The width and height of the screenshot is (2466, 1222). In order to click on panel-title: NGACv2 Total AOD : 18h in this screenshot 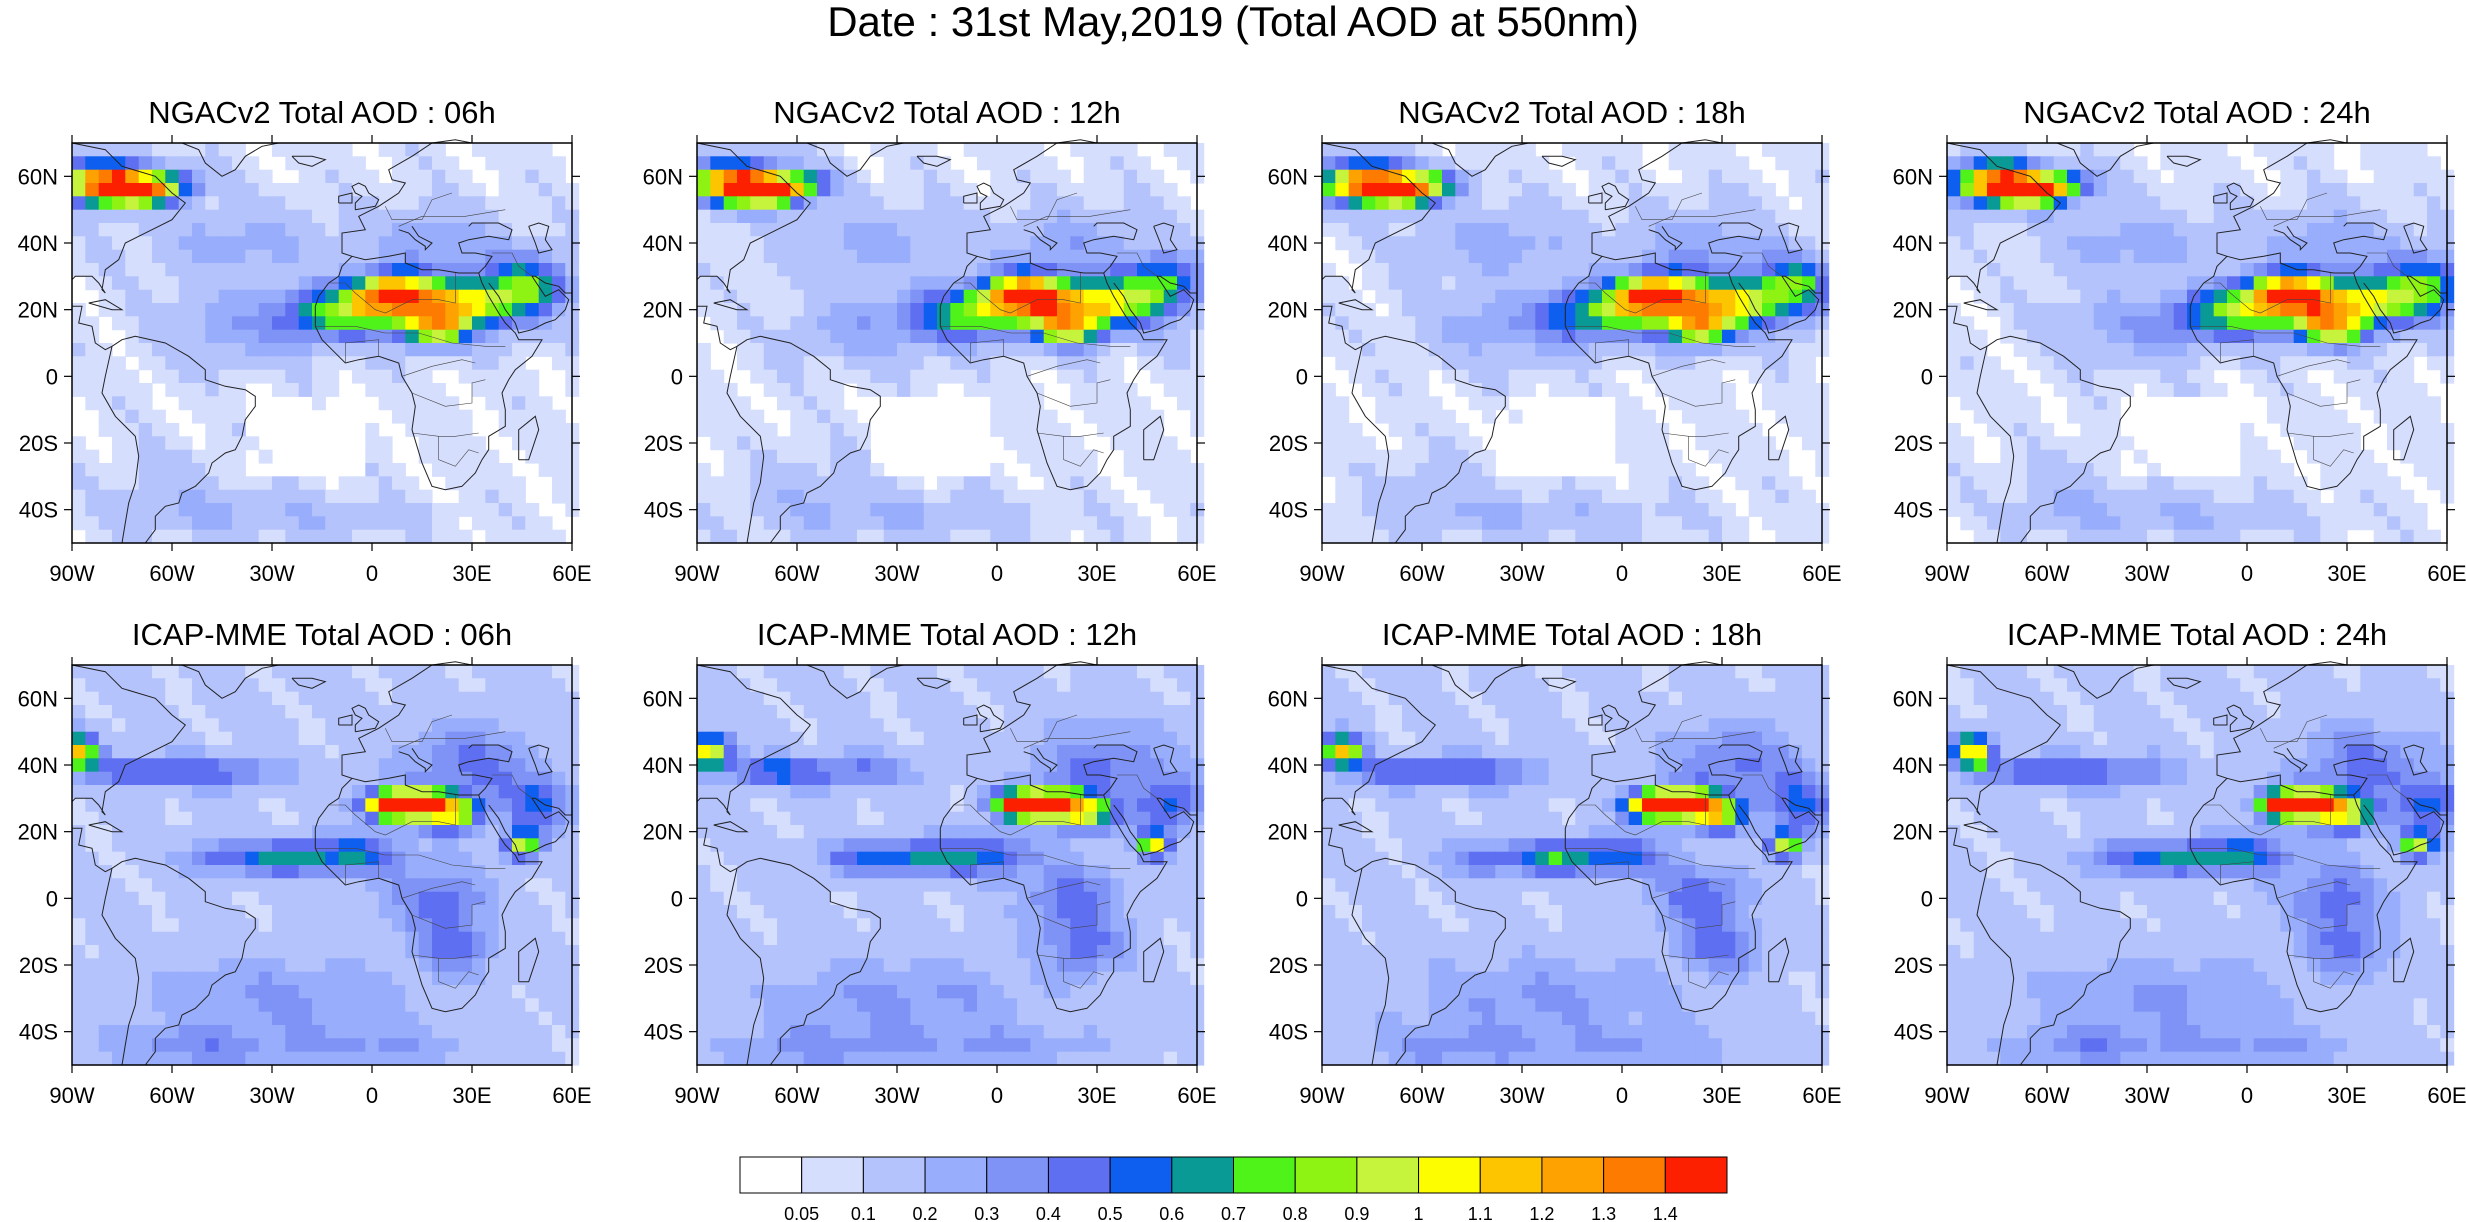, I will do `click(1571, 112)`.